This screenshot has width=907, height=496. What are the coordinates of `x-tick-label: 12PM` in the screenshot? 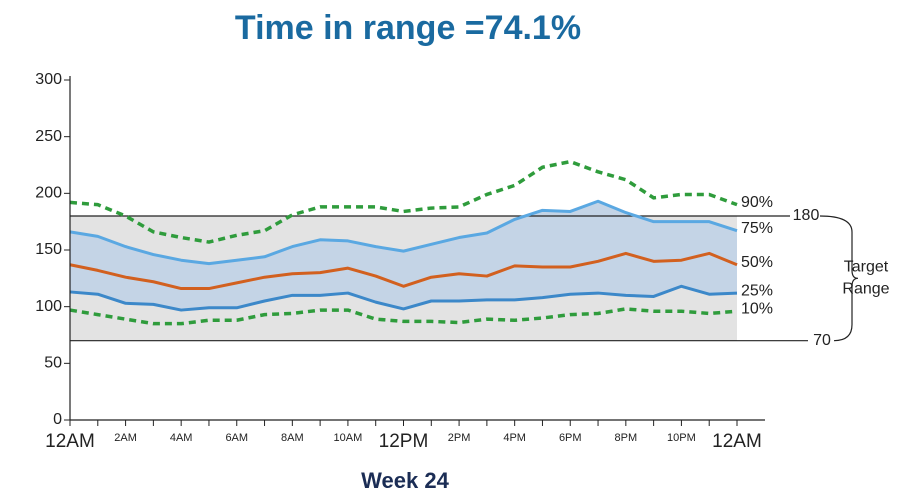 It's located at (404, 441).